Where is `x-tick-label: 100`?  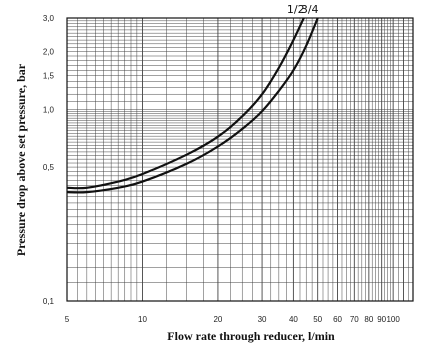 x-tick-label: 100 is located at coordinates (393, 319).